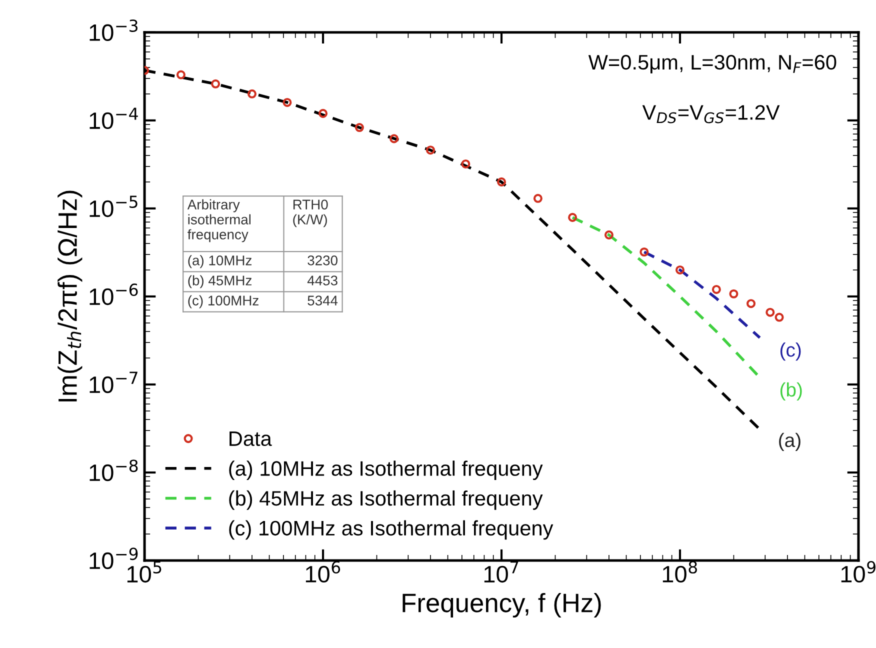 The image size is (876, 648). What do you see at coordinates (251, 439) in the screenshot?
I see `legend-label: Data` at bounding box center [251, 439].